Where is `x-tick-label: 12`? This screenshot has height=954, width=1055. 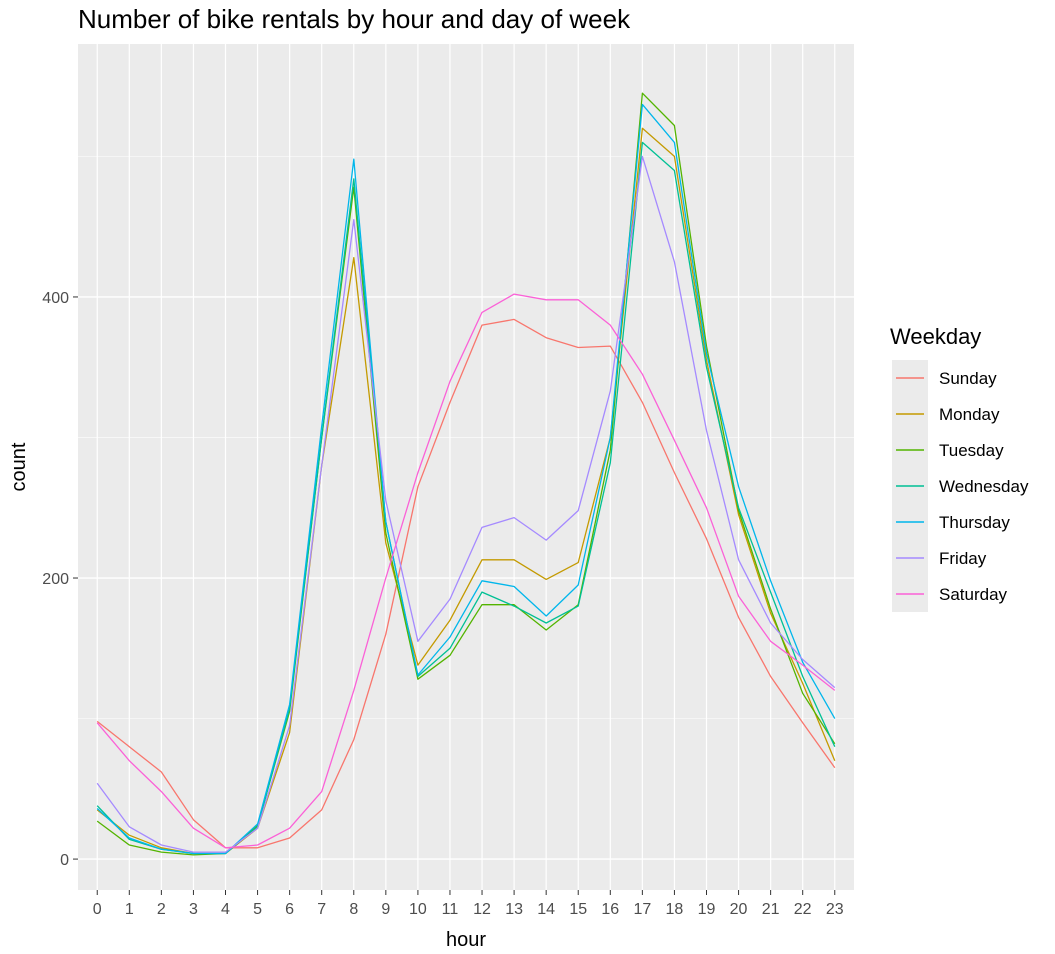 x-tick-label: 12 is located at coordinates (482, 909).